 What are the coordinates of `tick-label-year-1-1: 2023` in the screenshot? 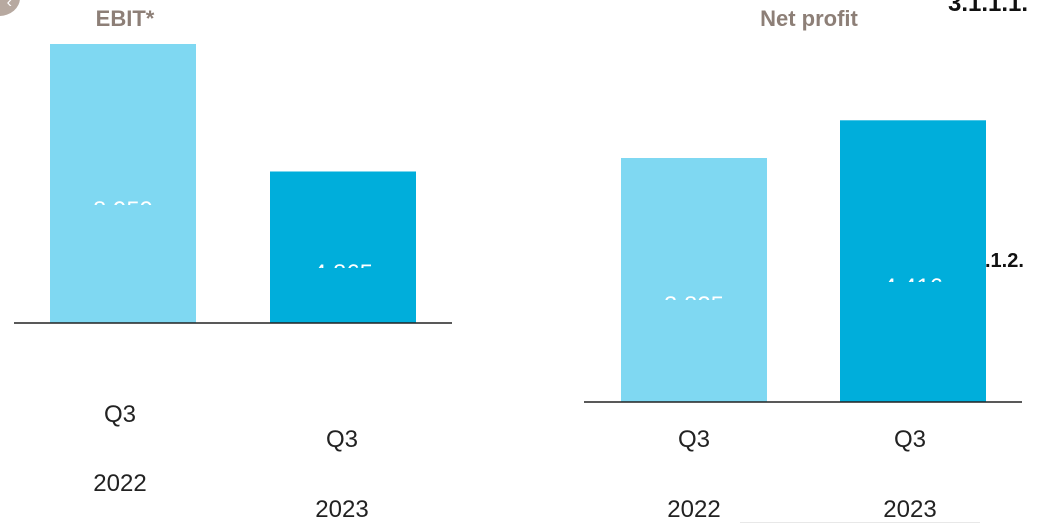 It's located at (909, 509).